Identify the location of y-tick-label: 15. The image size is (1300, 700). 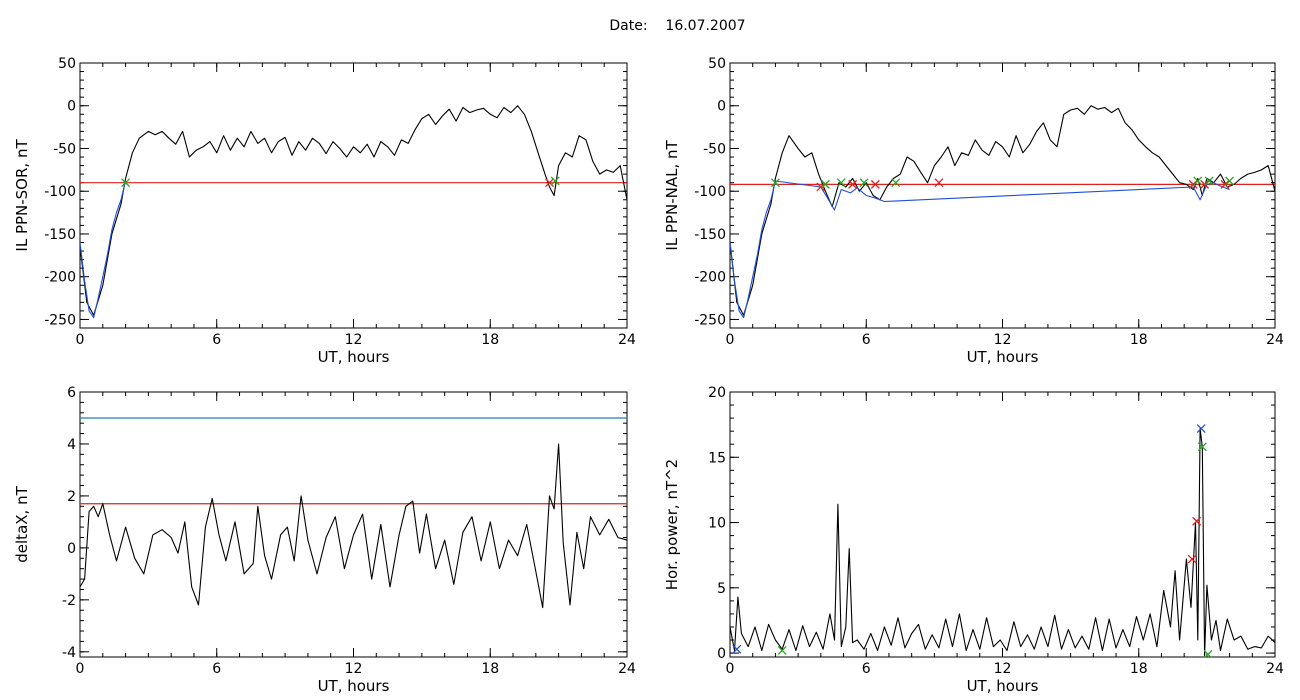
(717, 458).